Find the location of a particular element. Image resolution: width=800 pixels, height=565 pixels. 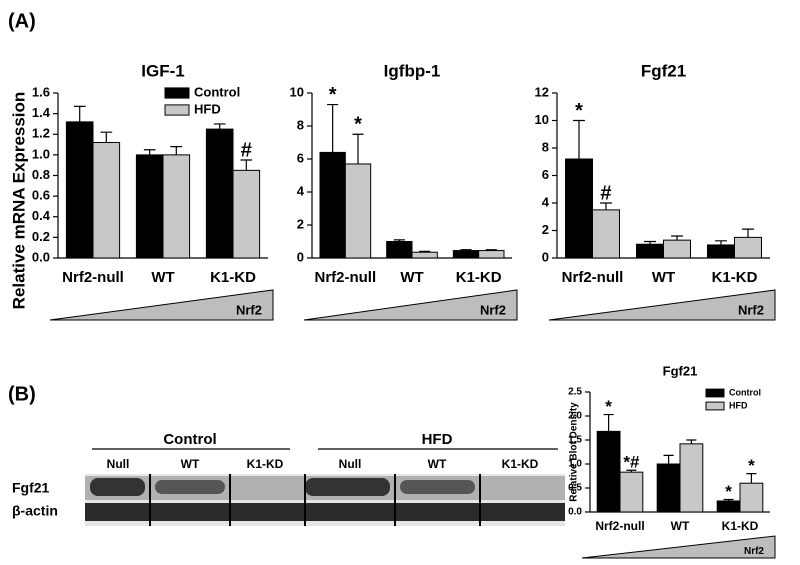

chart-title: IGF-1 is located at coordinates (162, 70).